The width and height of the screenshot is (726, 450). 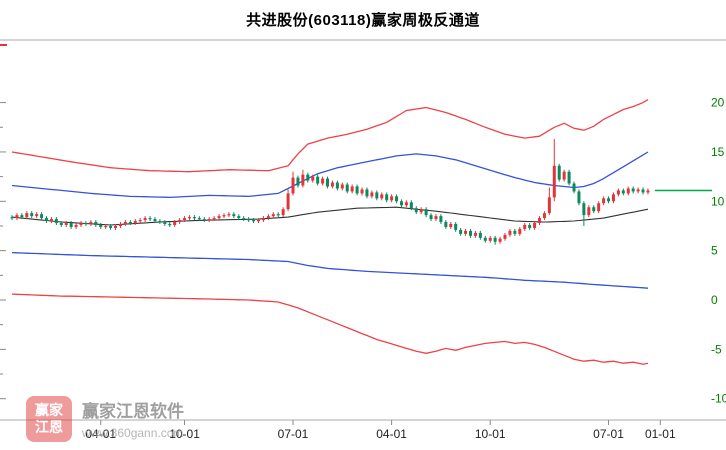 I want to click on lower-inner-band-line, so click(x=330, y=270).